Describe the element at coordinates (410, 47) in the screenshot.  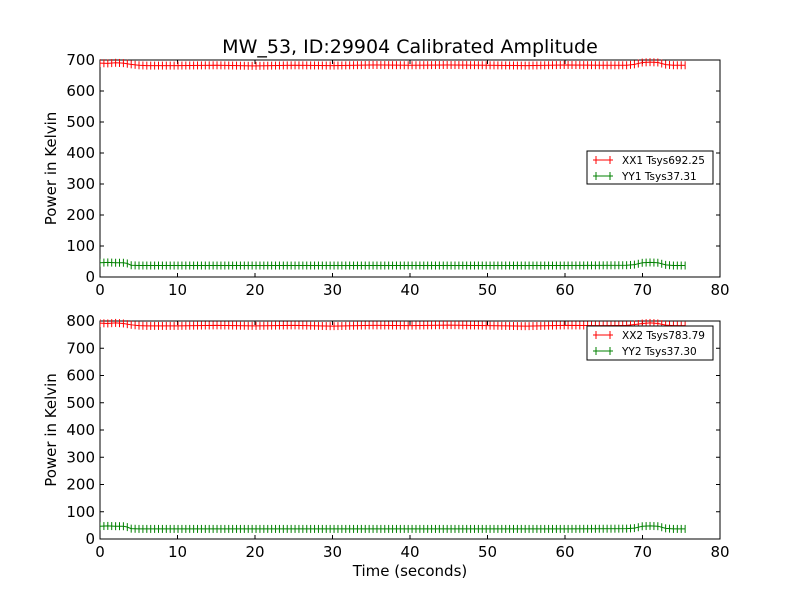
I see `chart-title: MW_53, ID:29904 Calibrated Amplitude` at that location.